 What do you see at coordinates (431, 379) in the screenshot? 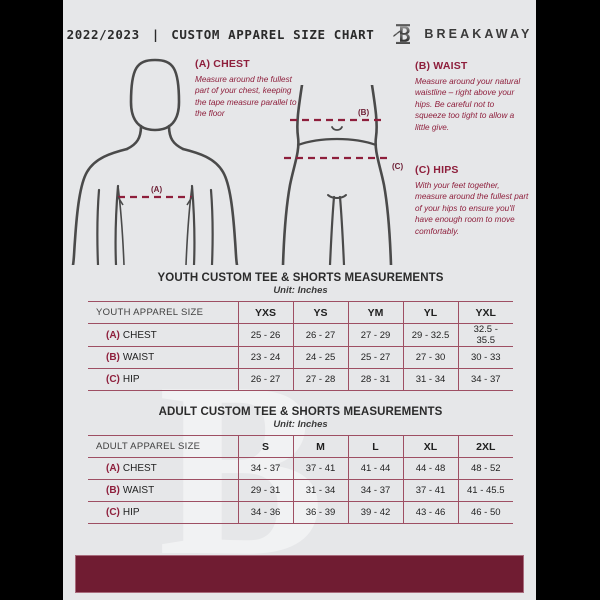
I see `youth-cell-2-3: 31 - 34` at bounding box center [431, 379].